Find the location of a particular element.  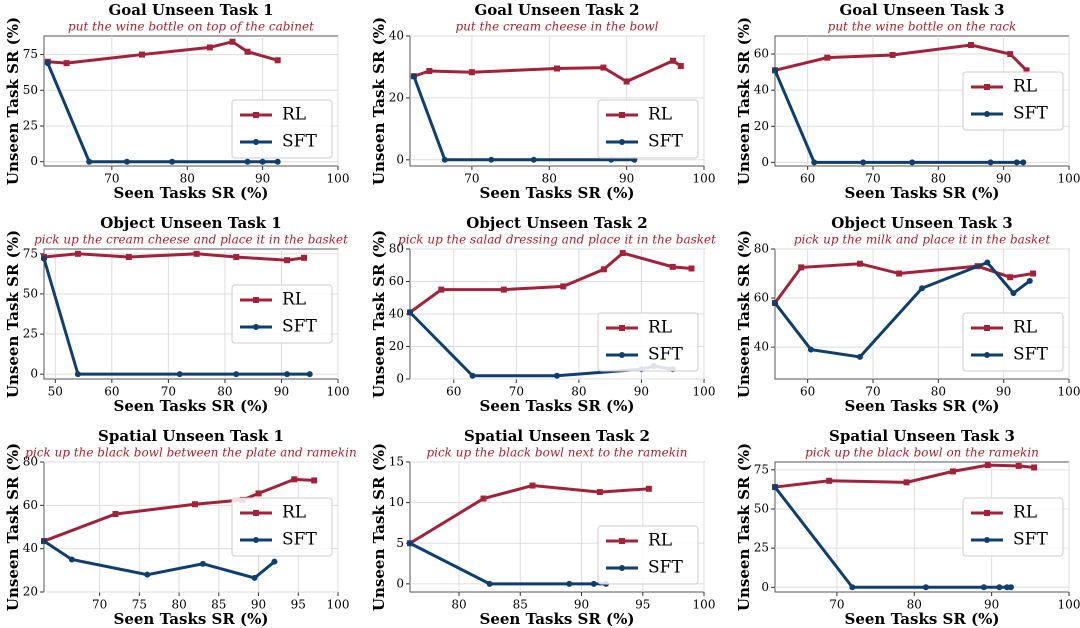

chart-subtitle: pick up the black bowl on the ramekin is located at coordinates (922, 453).